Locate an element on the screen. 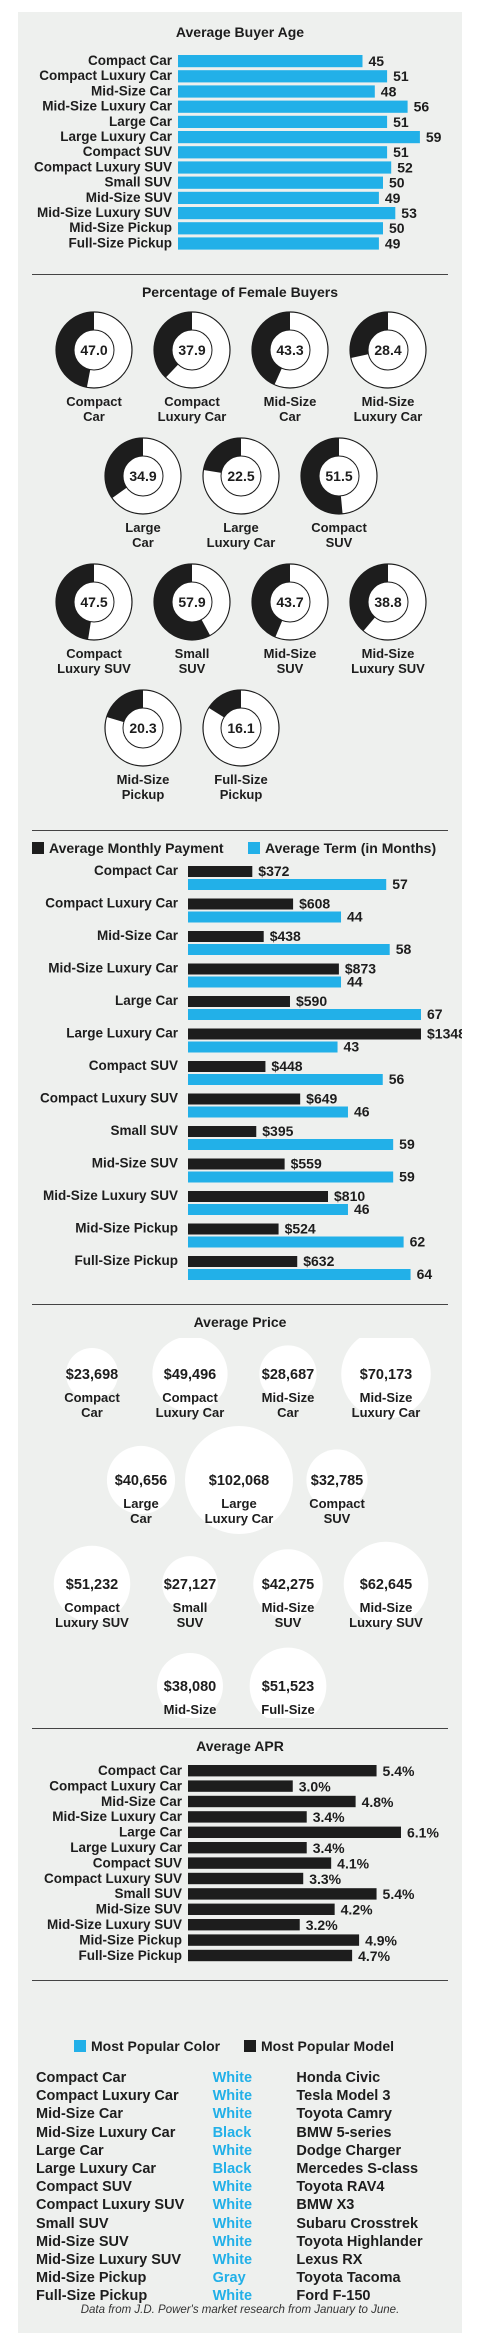 The image size is (480, 2345). payment-category-label: Large Luxury Car is located at coordinates (122, 1033).